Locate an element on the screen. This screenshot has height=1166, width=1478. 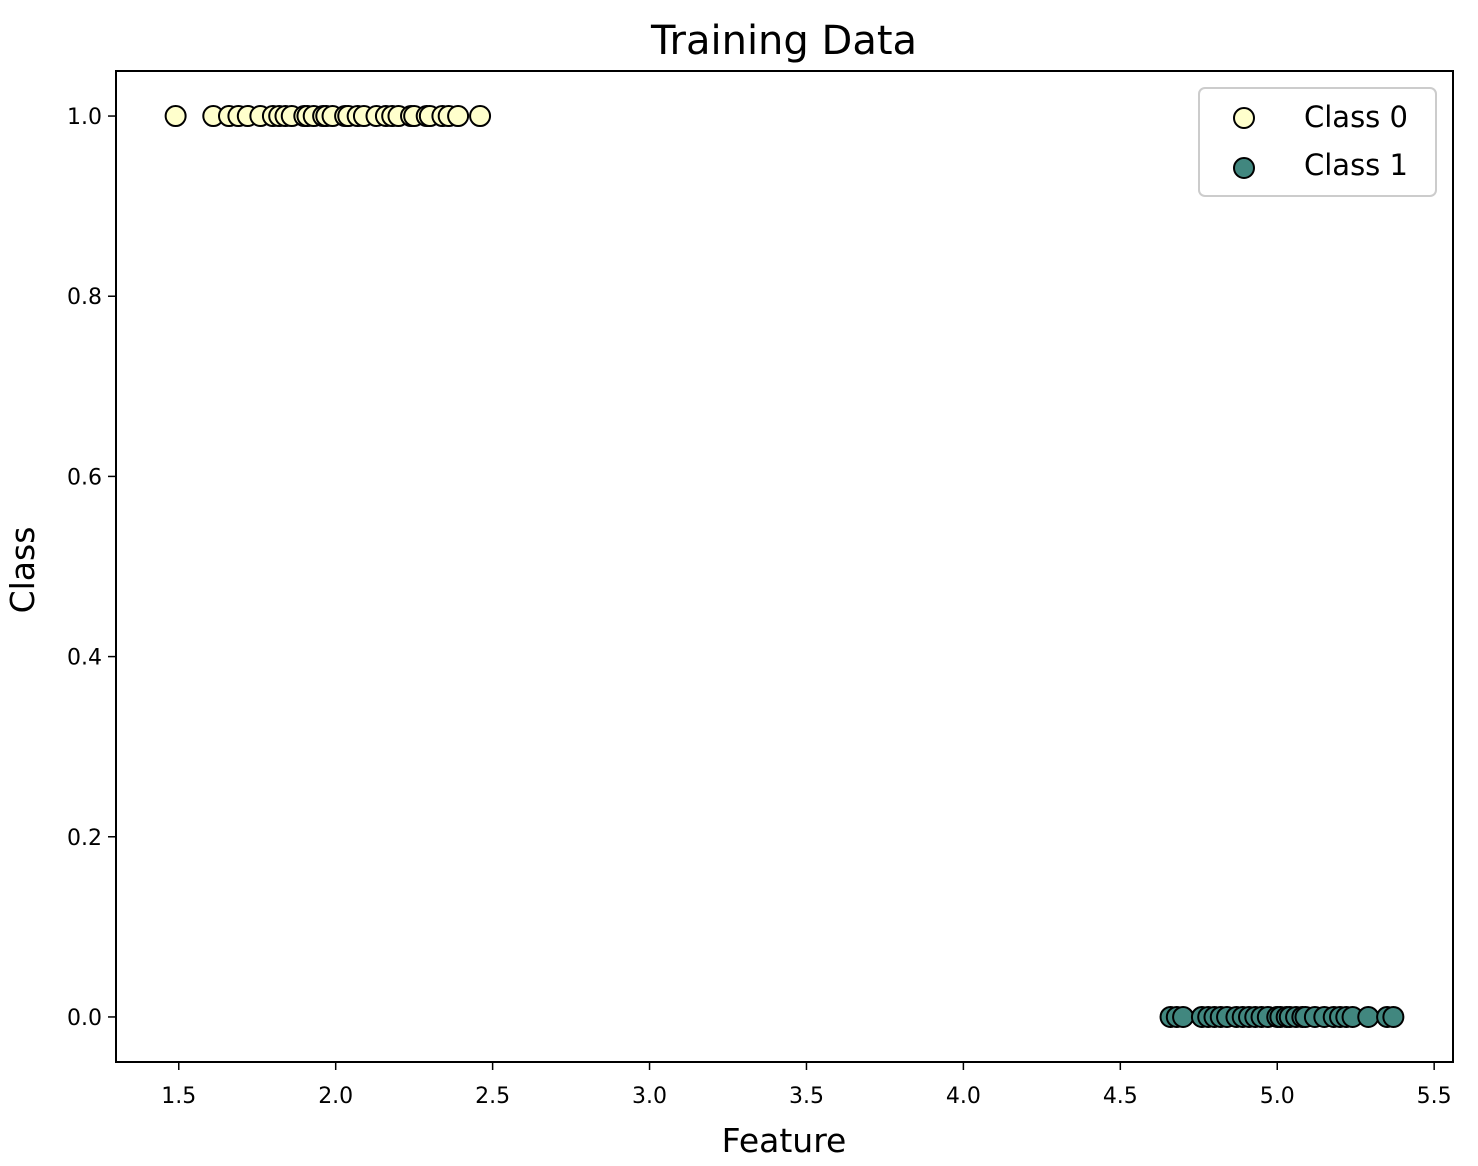
x-tick-label: 4.0 is located at coordinates (963, 1096).